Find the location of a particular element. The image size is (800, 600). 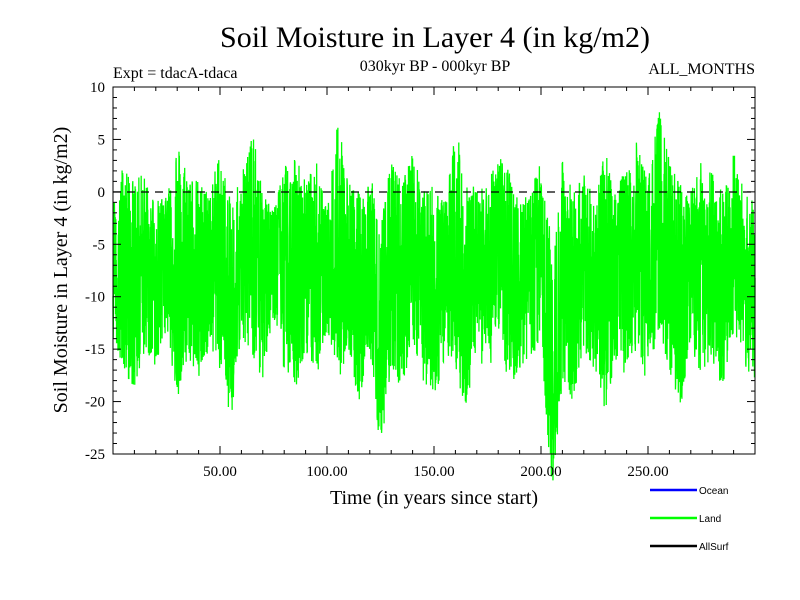

y-tick-label: -5 is located at coordinates (99, 245).